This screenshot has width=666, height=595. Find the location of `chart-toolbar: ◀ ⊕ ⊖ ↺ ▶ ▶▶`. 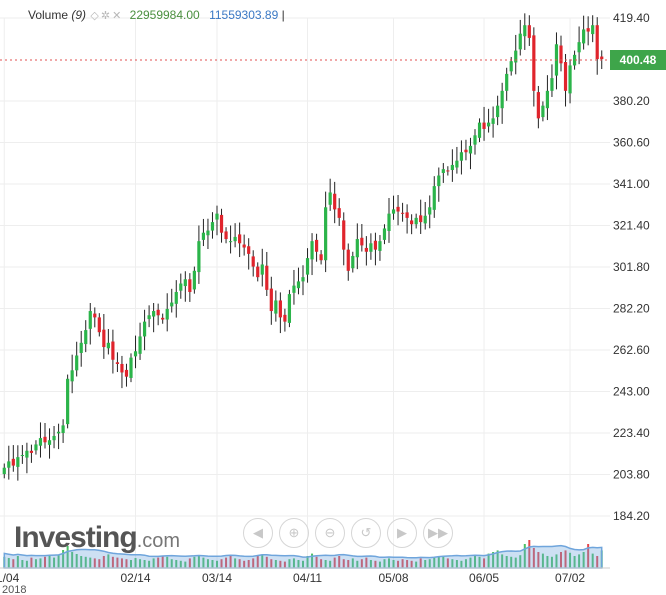

chart-toolbar: ◀ ⊕ ⊖ ↺ ▶ ▶▶ is located at coordinates (348, 533).